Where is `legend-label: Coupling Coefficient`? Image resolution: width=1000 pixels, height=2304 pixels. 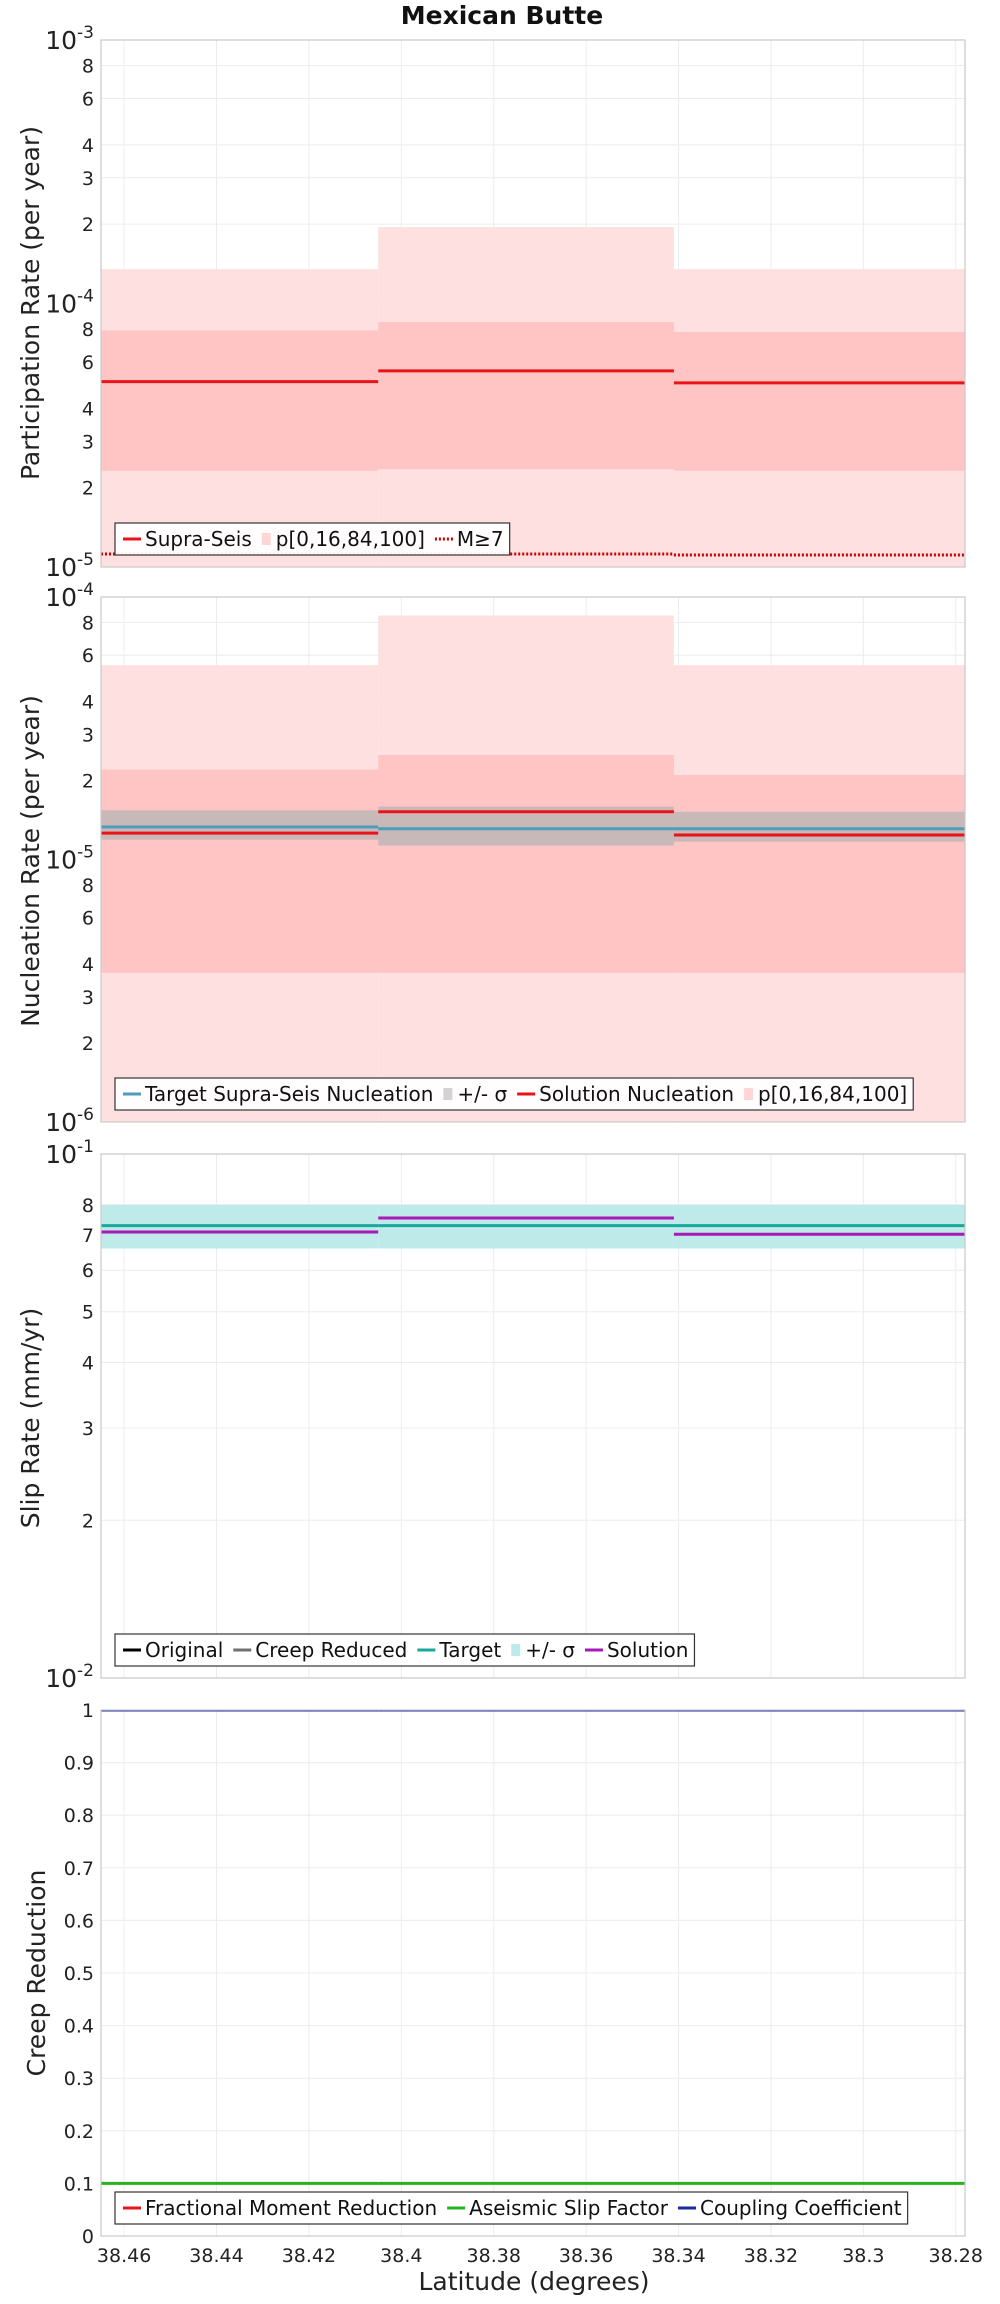 legend-label: Coupling Coefficient is located at coordinates (801, 2208).